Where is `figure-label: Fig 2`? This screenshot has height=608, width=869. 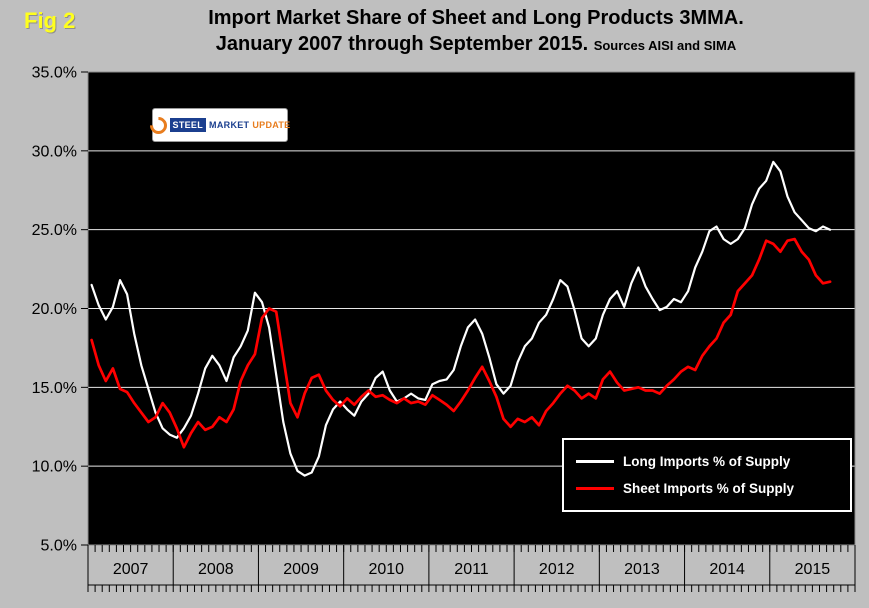 figure-label: Fig 2 is located at coordinates (50, 20).